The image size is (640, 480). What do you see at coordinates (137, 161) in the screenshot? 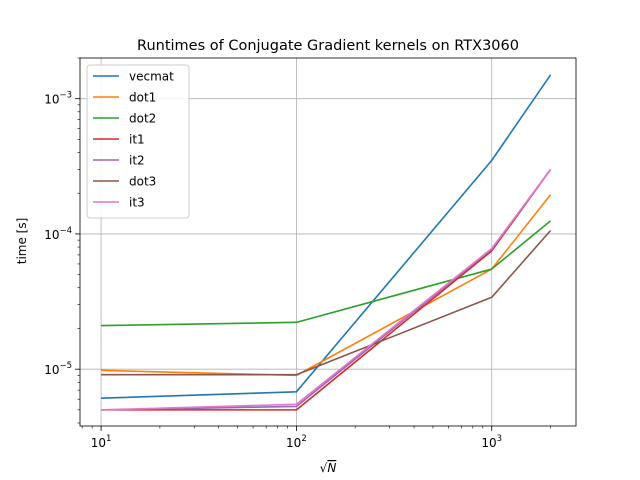
I see `legend-label: it2` at bounding box center [137, 161].